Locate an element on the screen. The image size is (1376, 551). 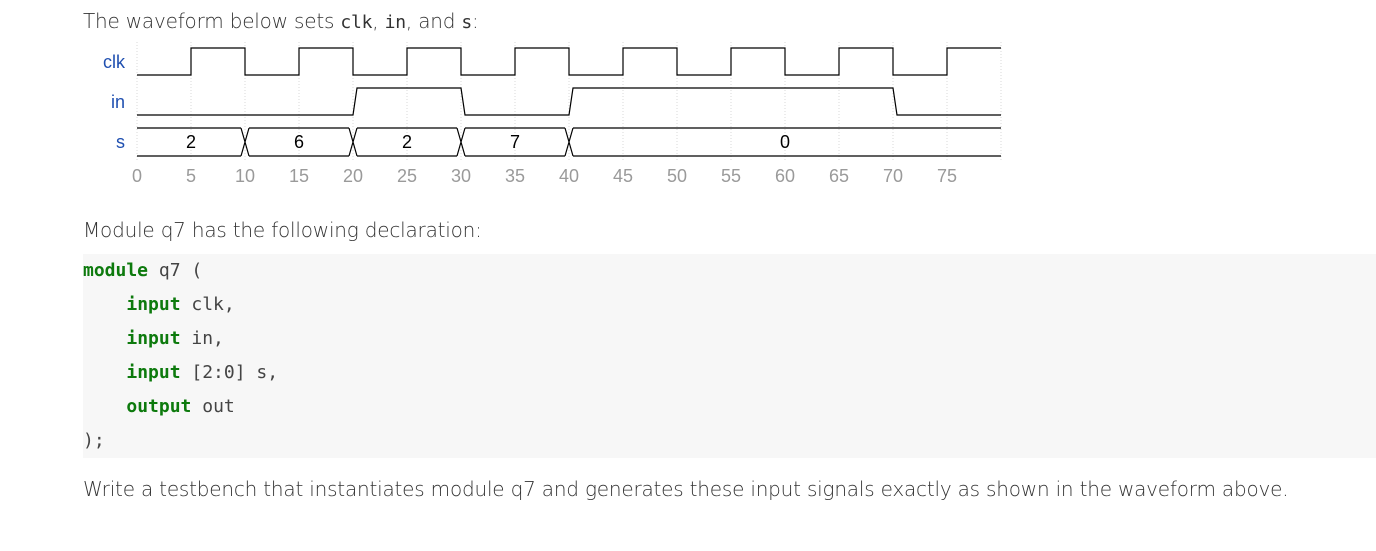
time-tick-label: 15 is located at coordinates (299, 176).